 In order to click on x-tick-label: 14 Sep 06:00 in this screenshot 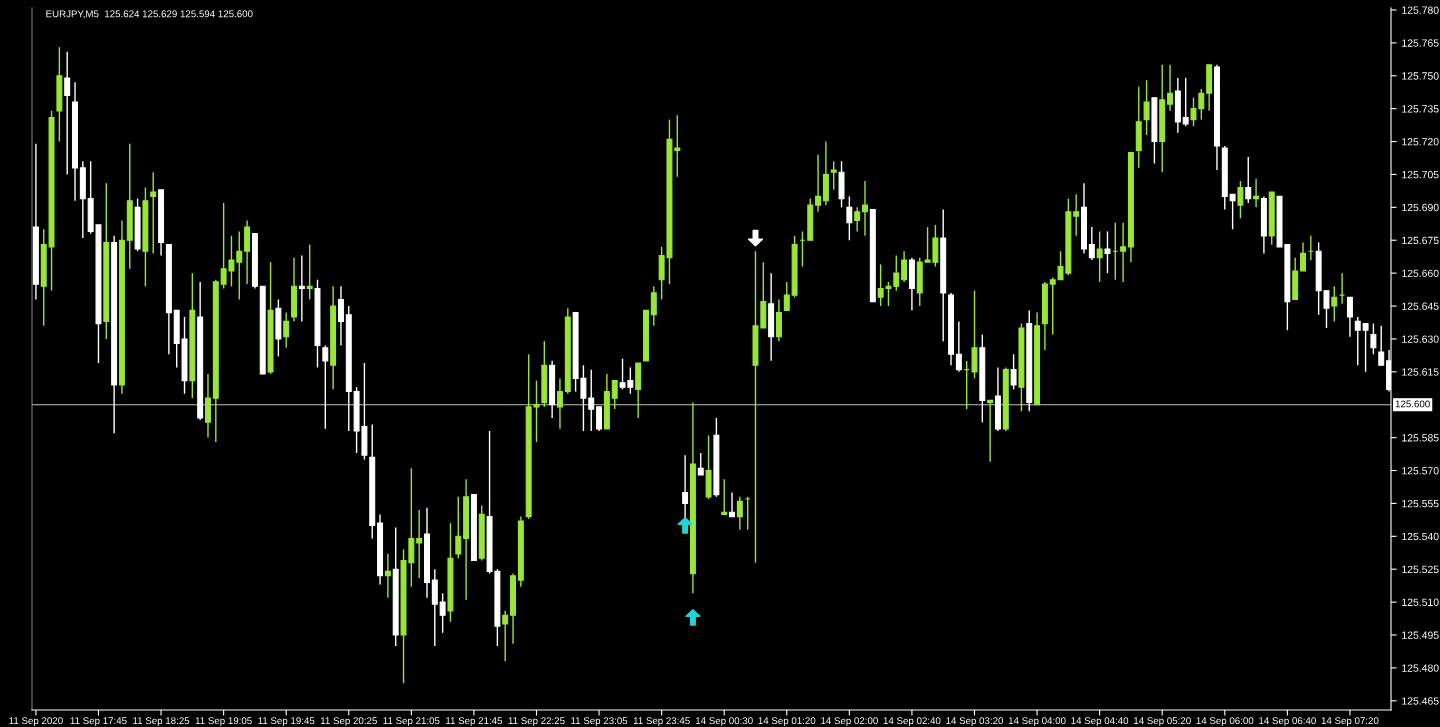, I will do `click(1225, 722)`.